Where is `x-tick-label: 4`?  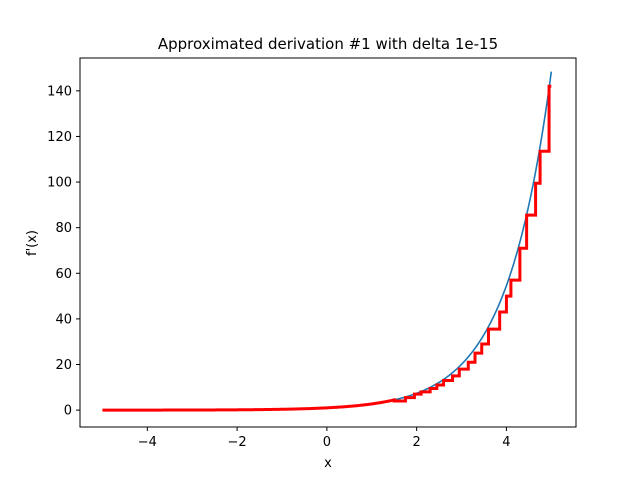
x-tick-label: 4 is located at coordinates (506, 442).